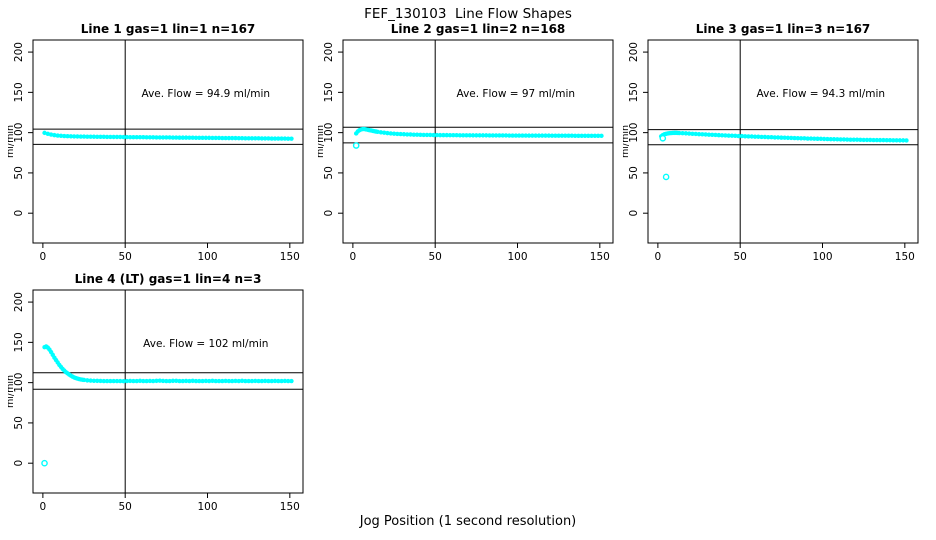 The height and width of the screenshot is (540, 936). What do you see at coordinates (822, 257) in the screenshot?
I see `x-tick-label: 100` at bounding box center [822, 257].